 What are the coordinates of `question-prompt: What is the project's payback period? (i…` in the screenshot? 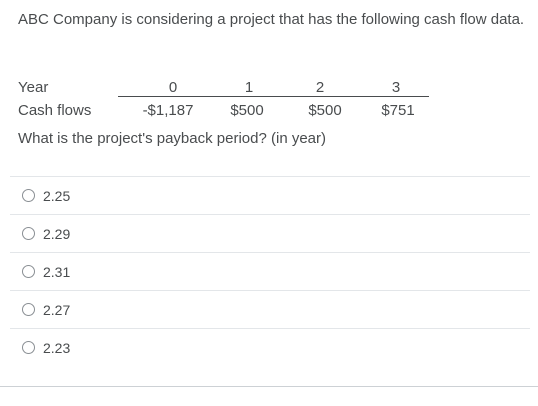 It's located at (172, 138).